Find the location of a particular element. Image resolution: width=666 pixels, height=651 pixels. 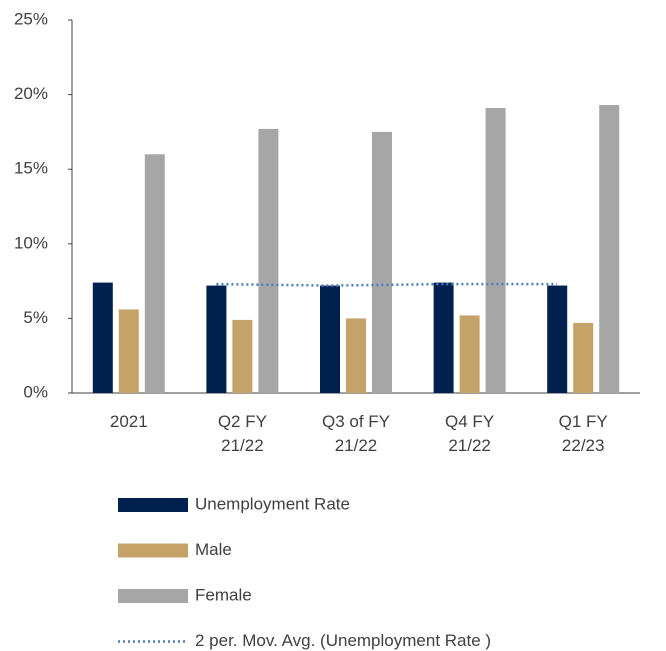

x-tick-label: Q2 FY 21/22 is located at coordinates (242, 433).